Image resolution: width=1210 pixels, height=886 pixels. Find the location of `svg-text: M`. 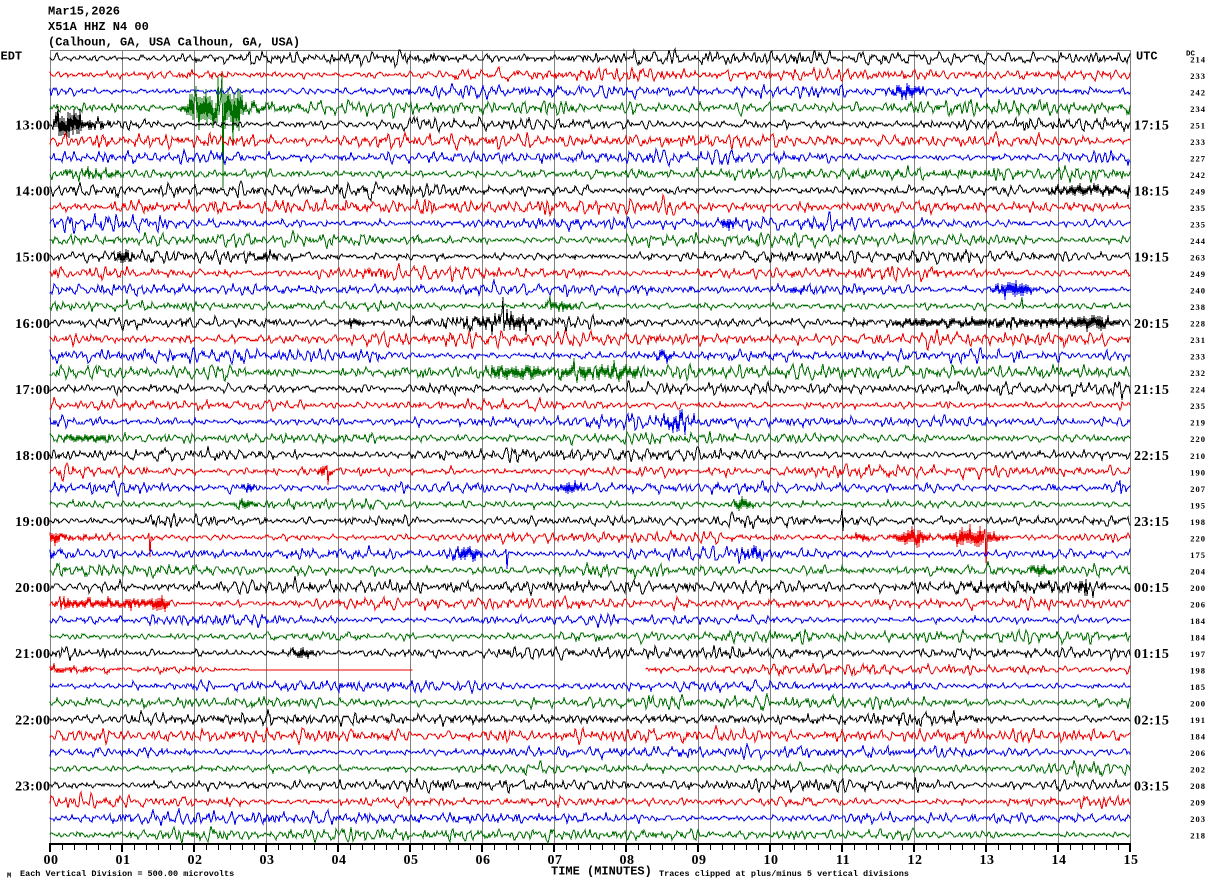

svg-text: M is located at coordinates (9, 877).